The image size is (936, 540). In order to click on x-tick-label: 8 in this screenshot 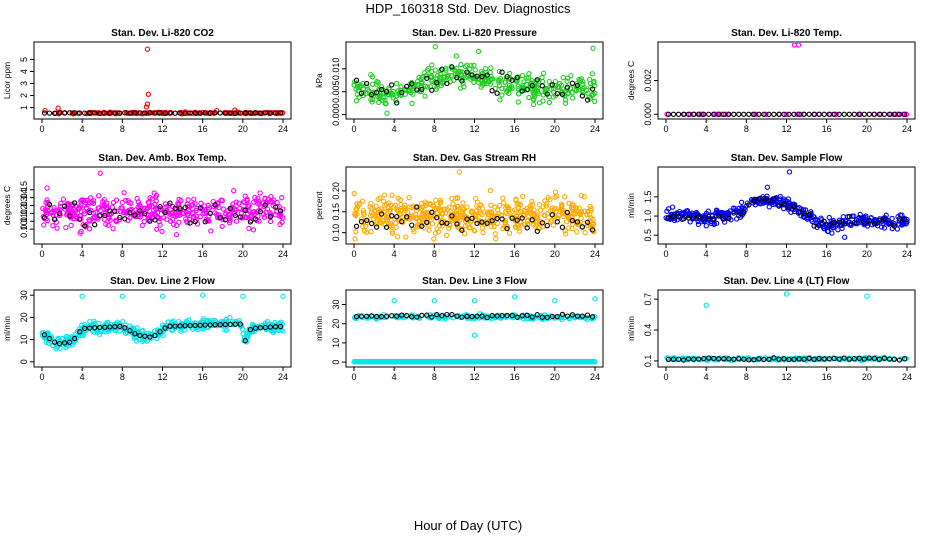, I will do `click(122, 254)`.